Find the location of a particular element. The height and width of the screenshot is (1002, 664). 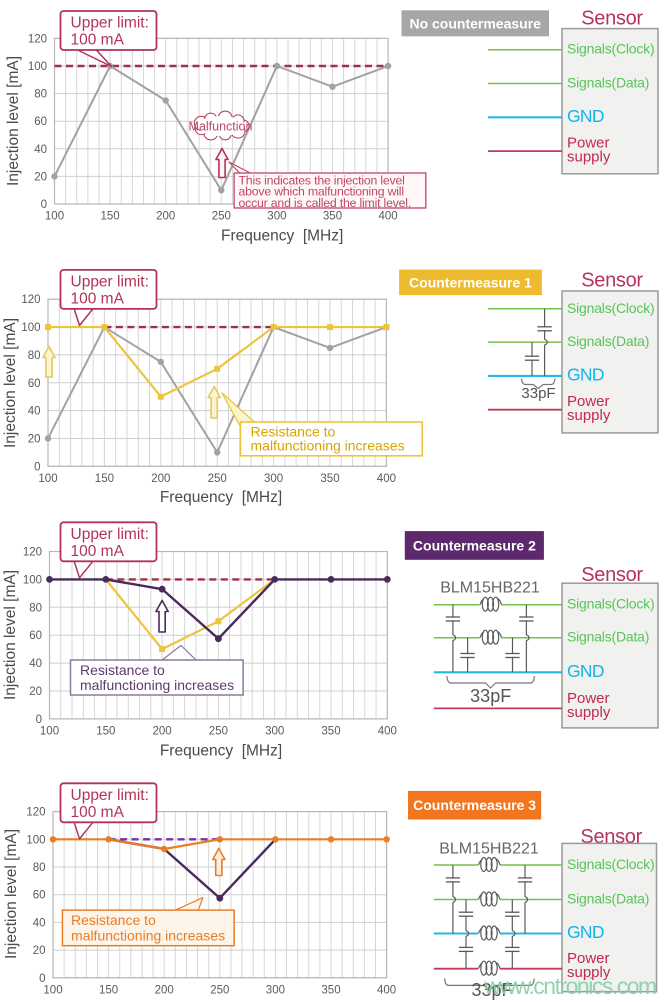

svg-text:above which malfunctioning wil: above which malfunctioning will is located at coordinates (321, 192).